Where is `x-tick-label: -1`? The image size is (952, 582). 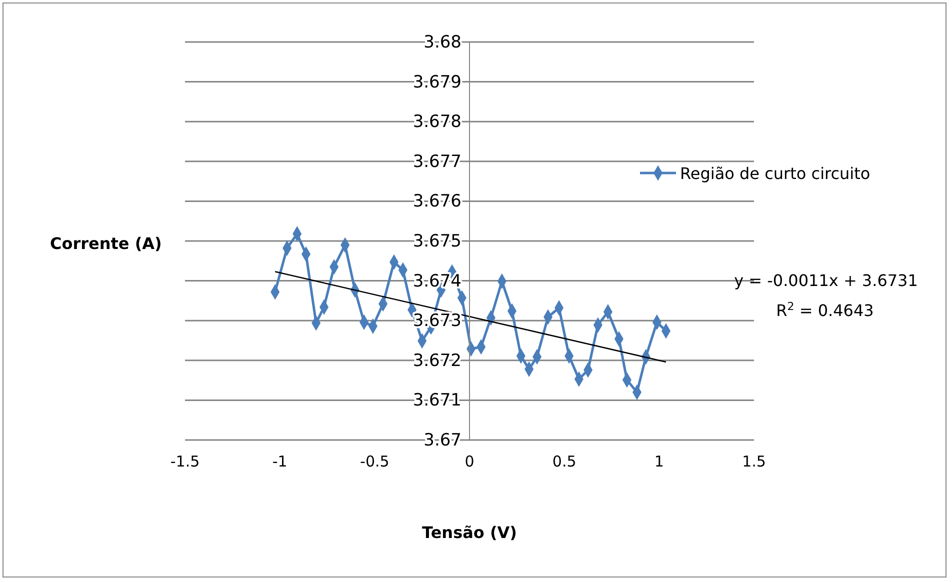
x-tick-label: -1 is located at coordinates (280, 461).